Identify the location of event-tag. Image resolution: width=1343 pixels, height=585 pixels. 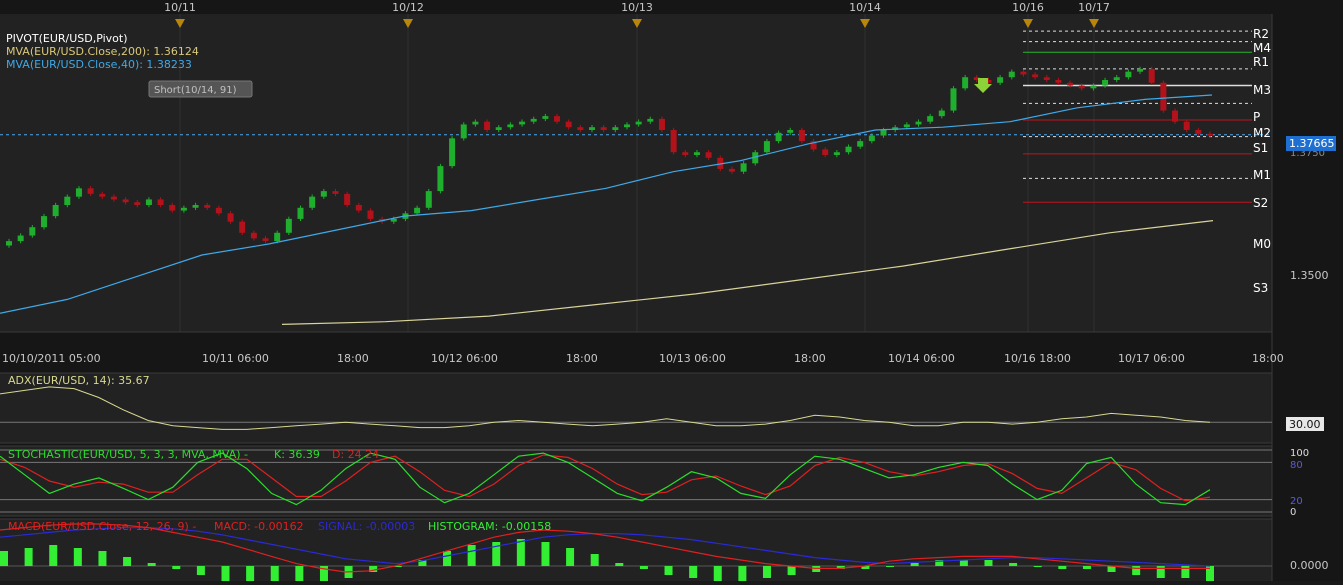
(200, 89).